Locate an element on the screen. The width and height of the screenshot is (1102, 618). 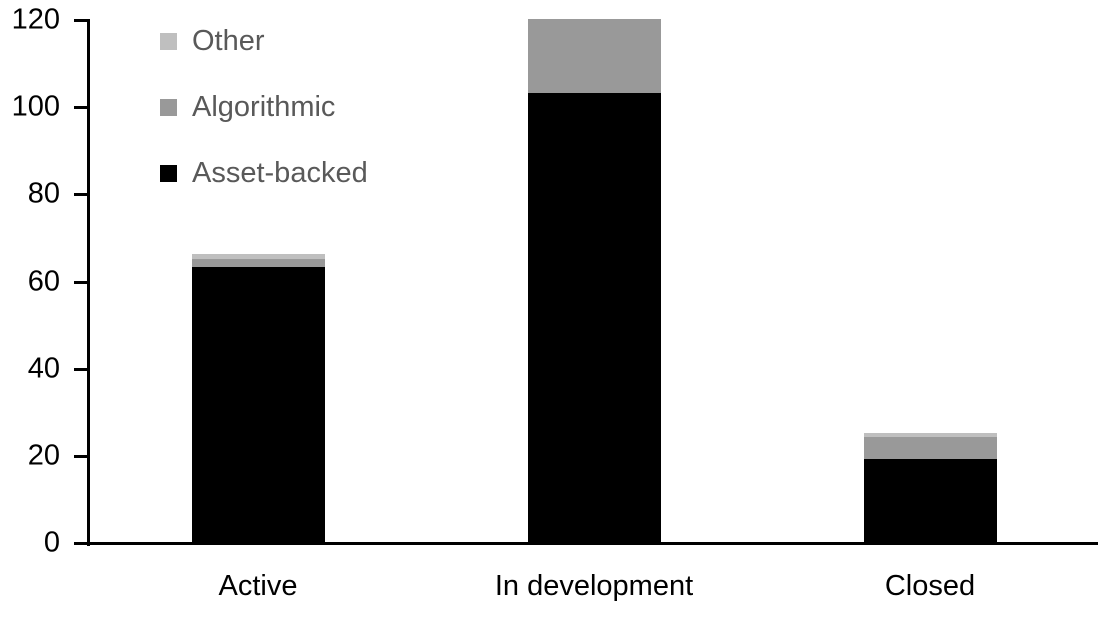
legend-item-algorithmic: Algorithmic is located at coordinates (247, 107).